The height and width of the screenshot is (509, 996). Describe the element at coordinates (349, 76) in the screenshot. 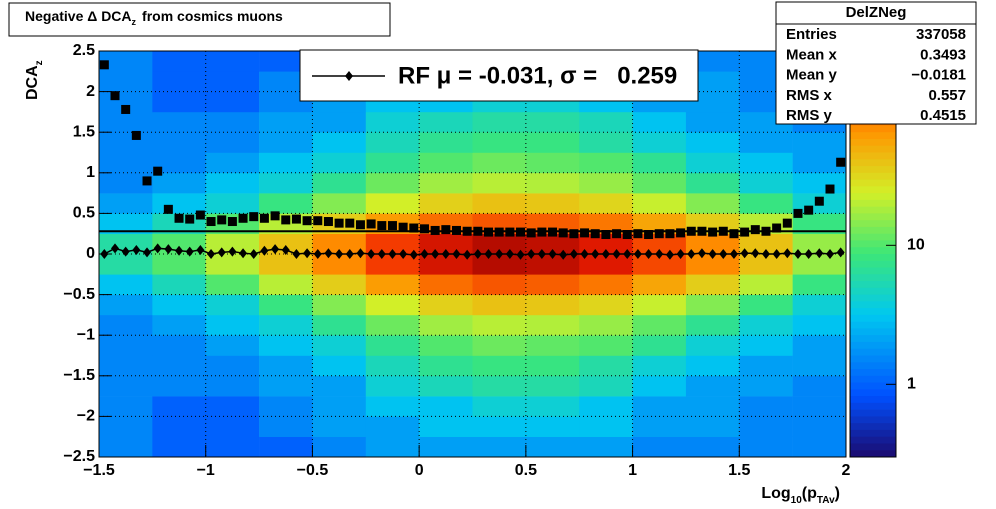

I see `legend-marker` at that location.